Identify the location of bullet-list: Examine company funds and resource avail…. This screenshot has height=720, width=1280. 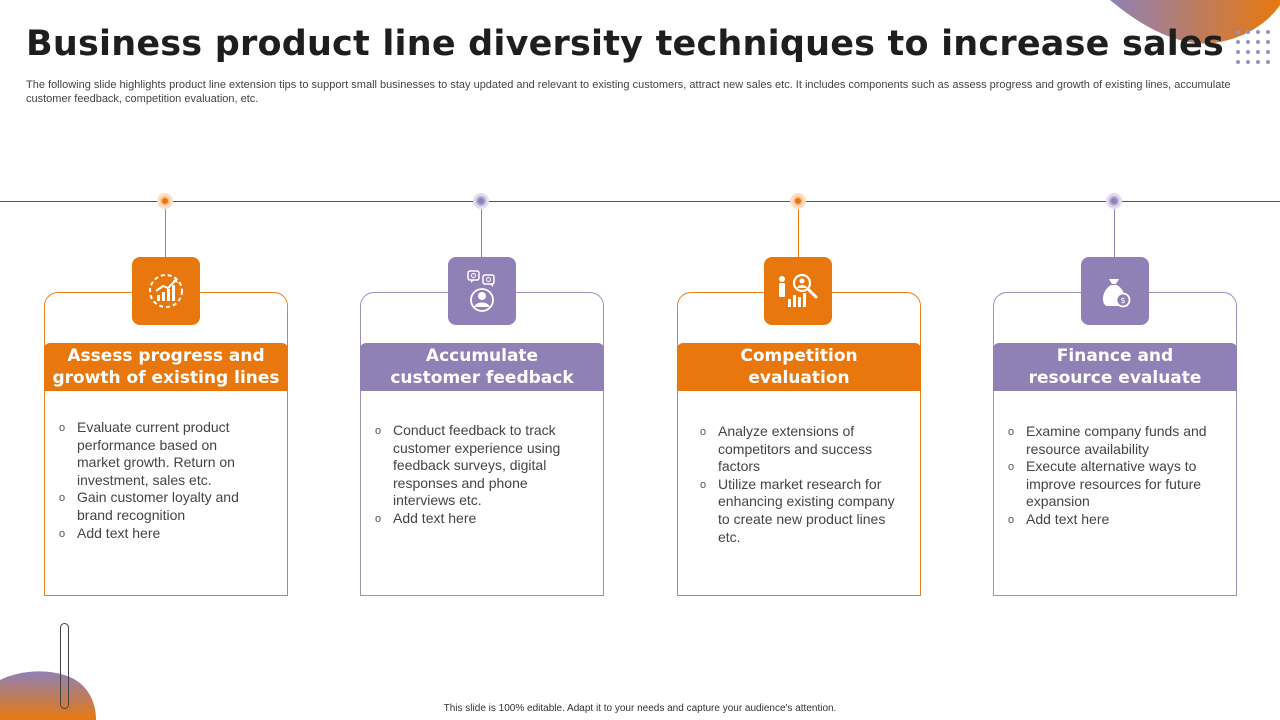
(1108, 476).